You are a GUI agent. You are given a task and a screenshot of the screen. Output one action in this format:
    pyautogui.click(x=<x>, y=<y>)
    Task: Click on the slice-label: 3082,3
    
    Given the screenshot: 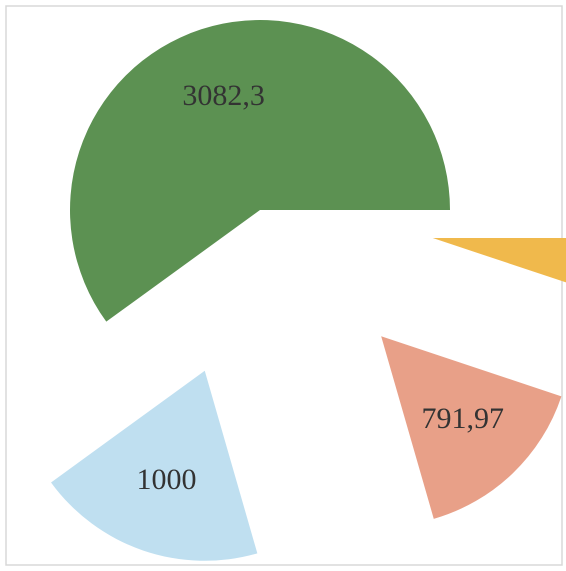 What is the action you would take?
    pyautogui.click(x=223, y=95)
    